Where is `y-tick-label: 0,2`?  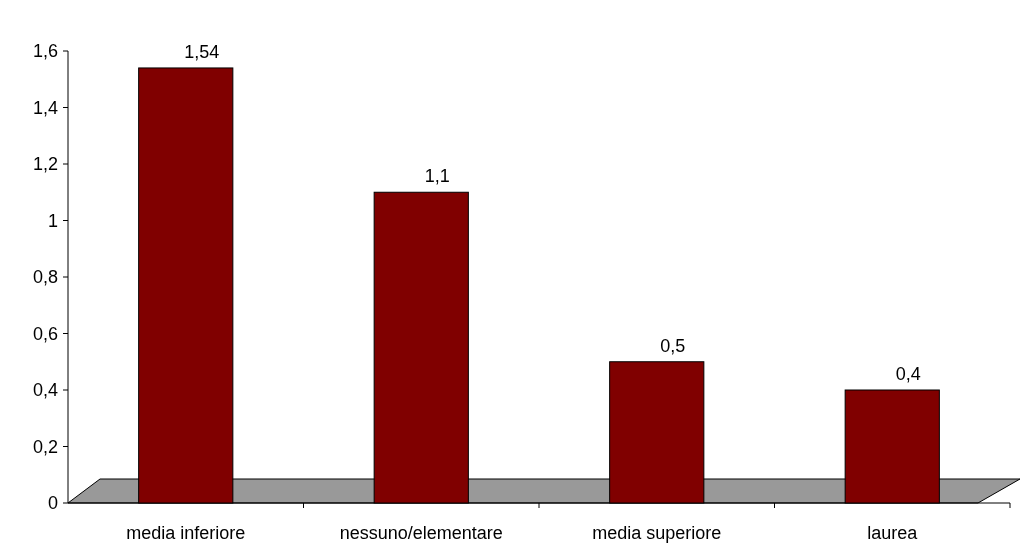
y-tick-label: 0,2 is located at coordinates (45, 446).